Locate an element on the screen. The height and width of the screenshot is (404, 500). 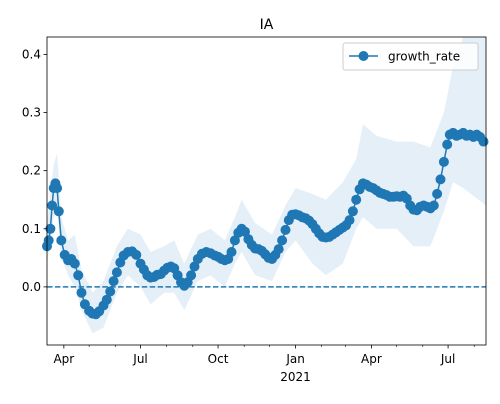
x-year-label: 2021 is located at coordinates (295, 377).